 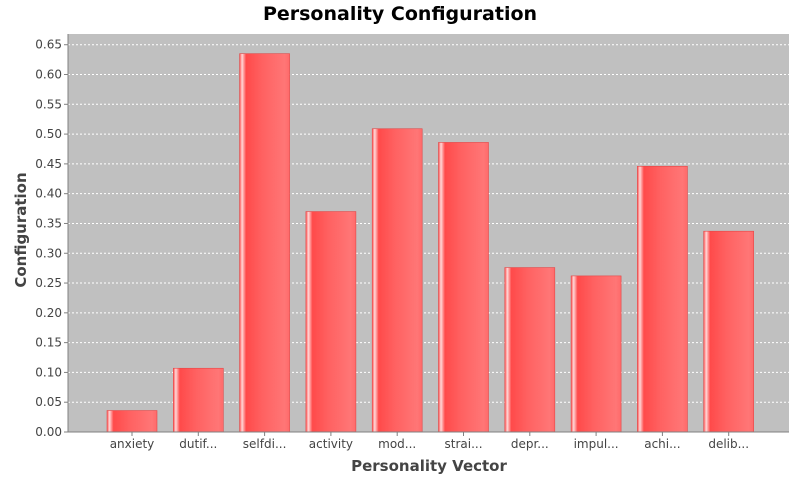 I want to click on x-tick-label: anxiety, so click(x=132, y=444).